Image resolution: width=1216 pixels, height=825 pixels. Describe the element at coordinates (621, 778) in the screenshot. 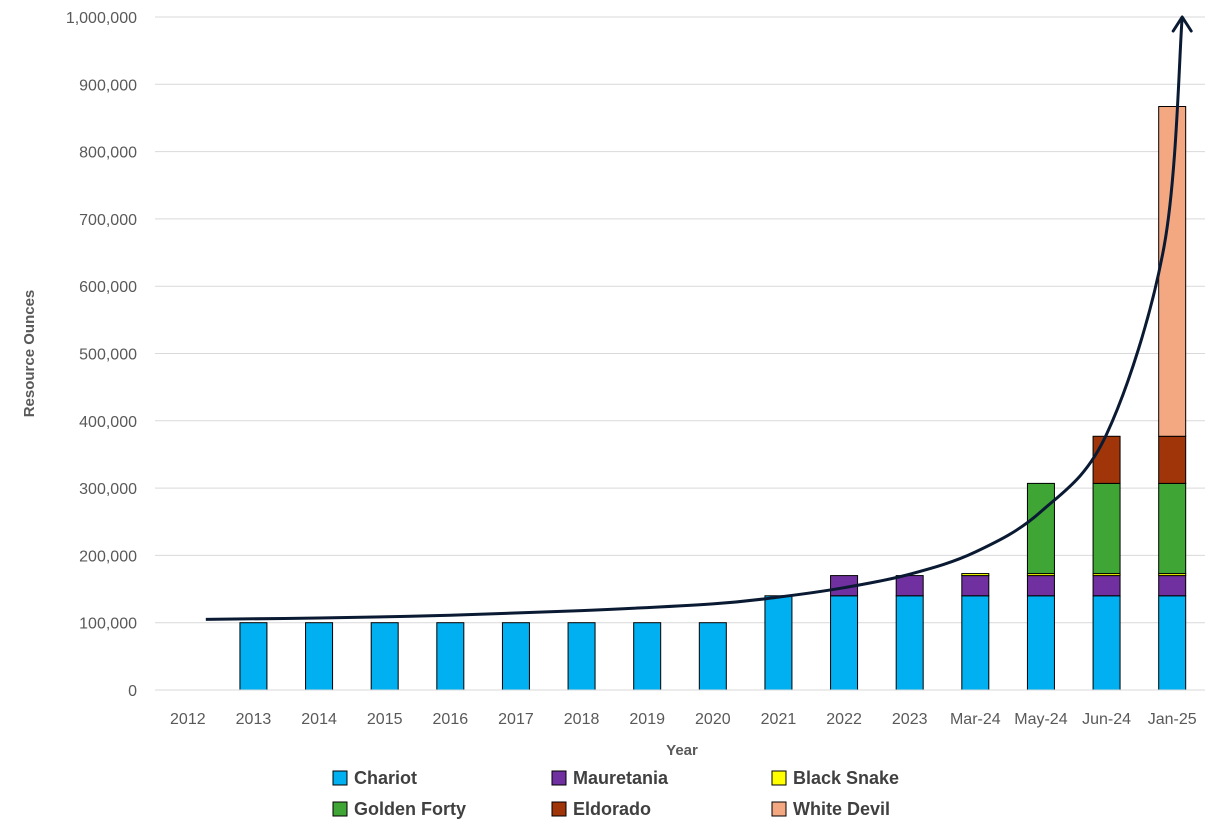

I see `legend-label: Mauretania` at that location.